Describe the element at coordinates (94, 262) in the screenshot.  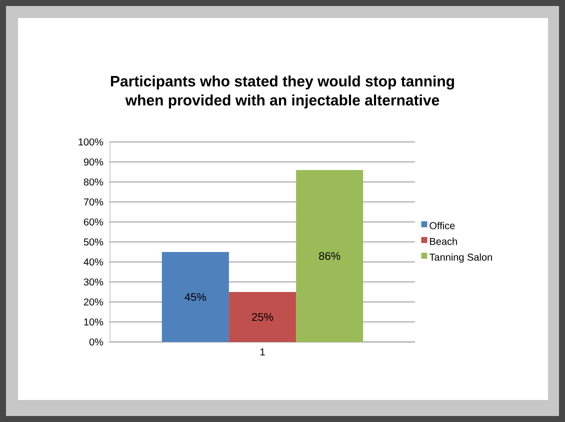
I see `y-tick-label: 40%` at that location.